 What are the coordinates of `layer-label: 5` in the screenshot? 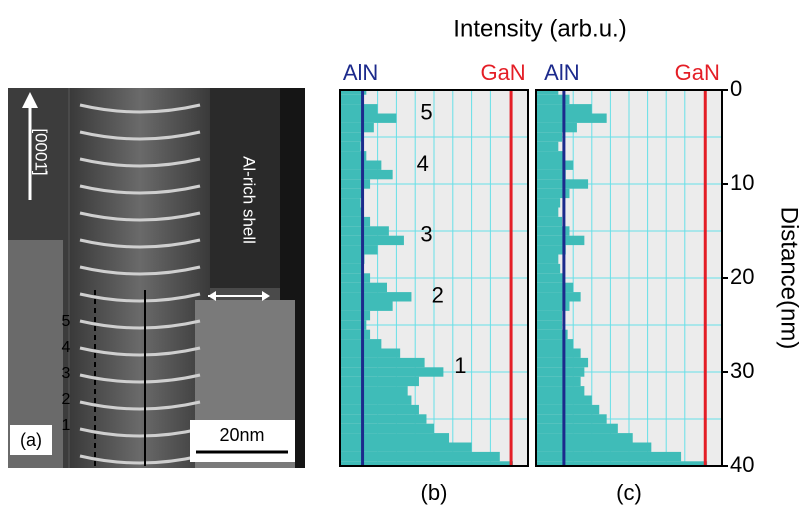 It's located at (66, 321).